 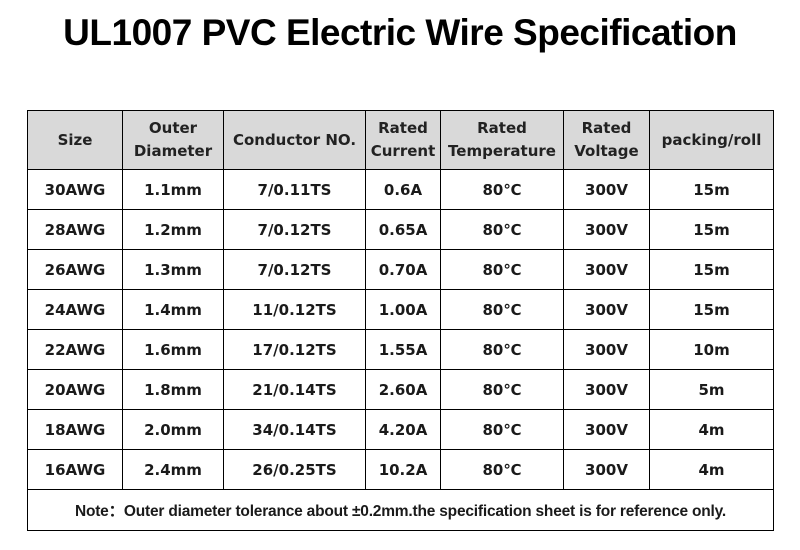 What do you see at coordinates (75, 269) in the screenshot?
I see `cell-size: 26AWG` at bounding box center [75, 269].